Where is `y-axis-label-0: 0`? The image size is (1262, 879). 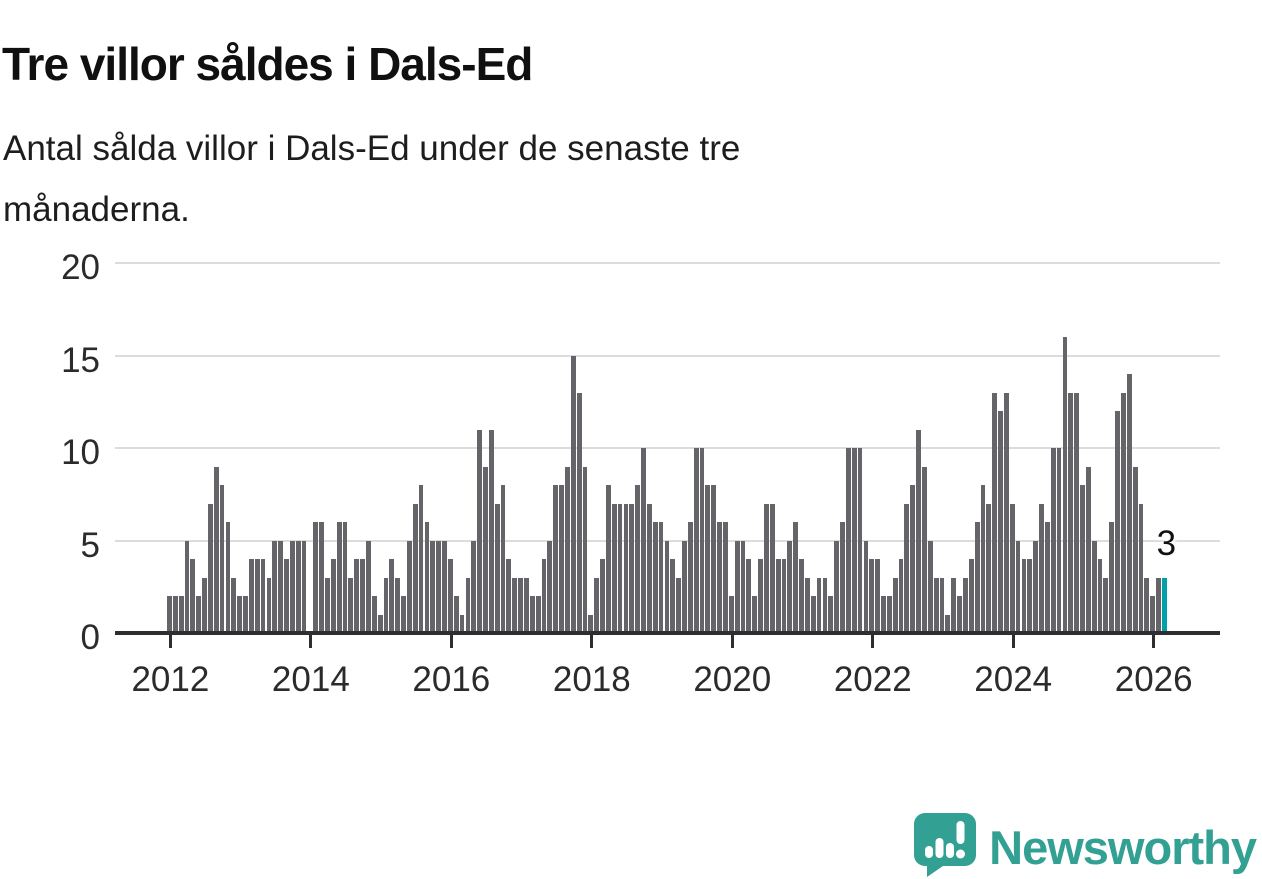
y-axis-label-0: 0 is located at coordinates (90, 637).